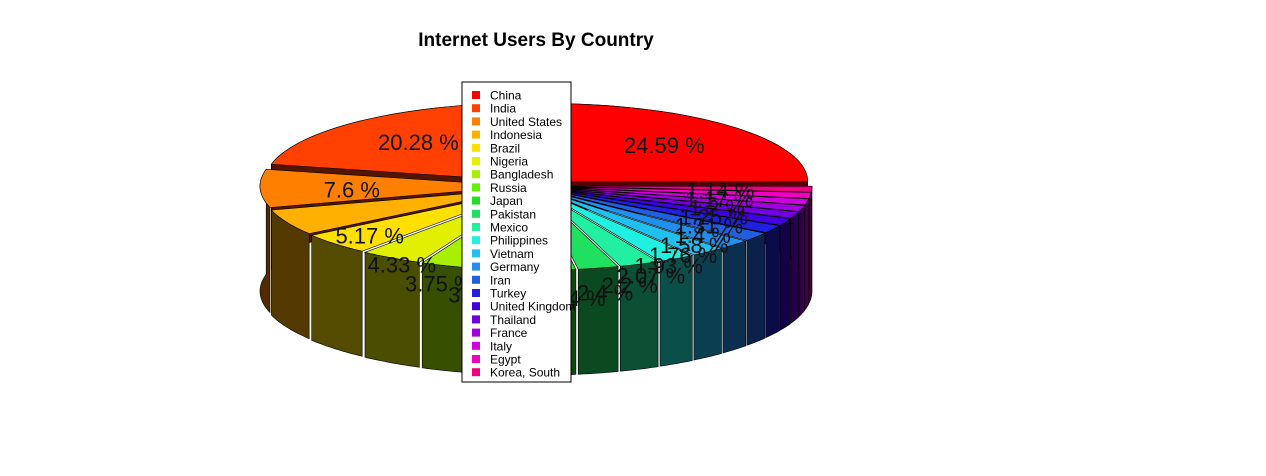 The height and width of the screenshot is (476, 1266). I want to click on legend-swatch-united-states, so click(476, 121).